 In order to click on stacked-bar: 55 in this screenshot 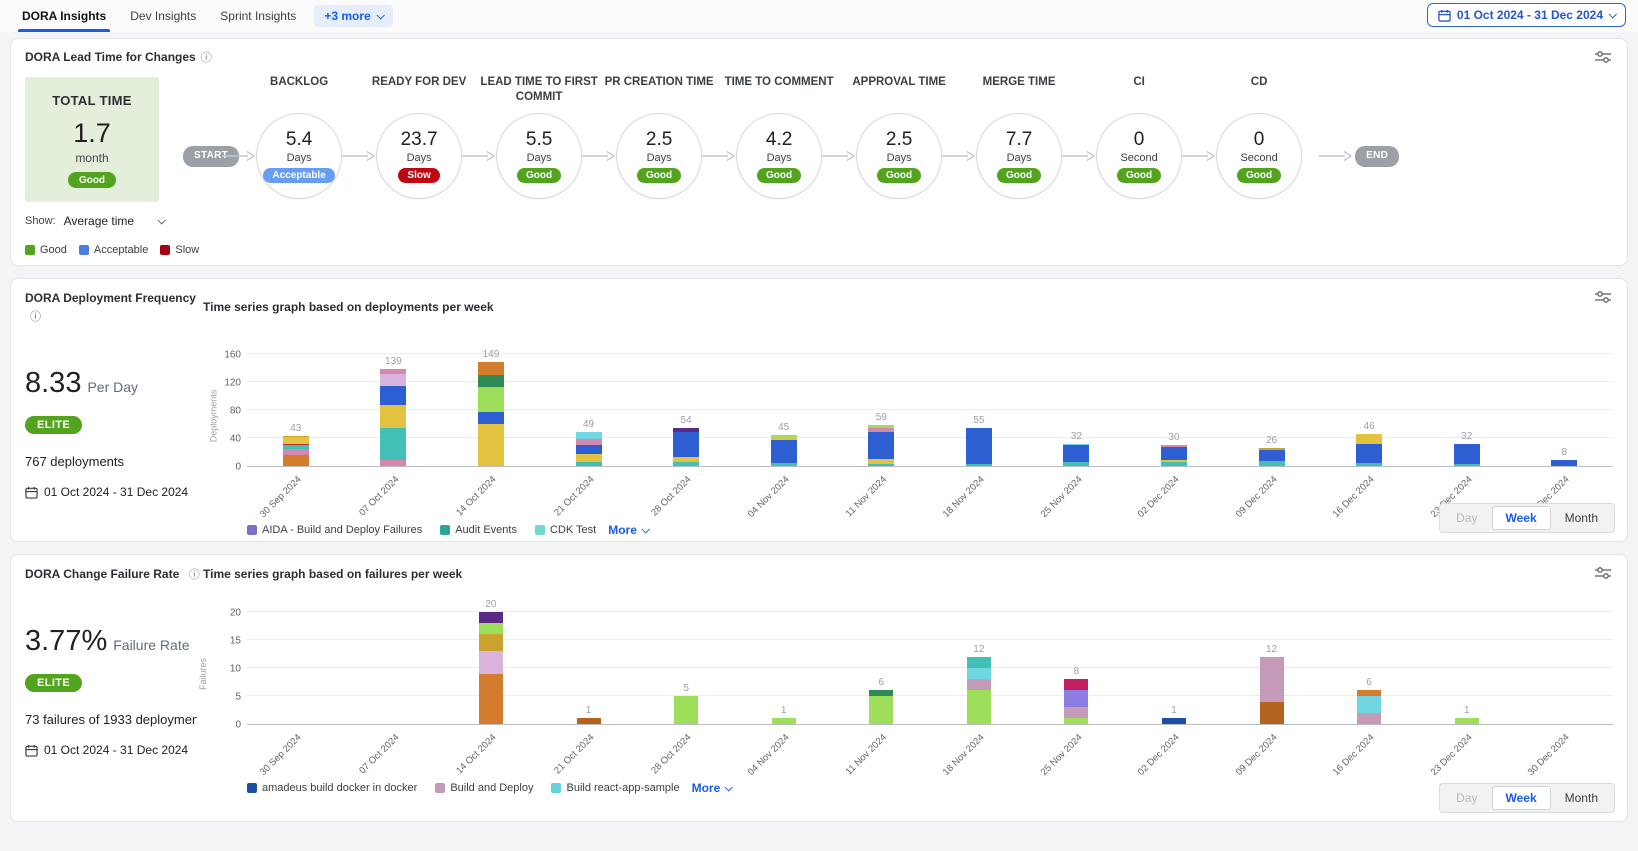, I will do `click(978, 441)`.